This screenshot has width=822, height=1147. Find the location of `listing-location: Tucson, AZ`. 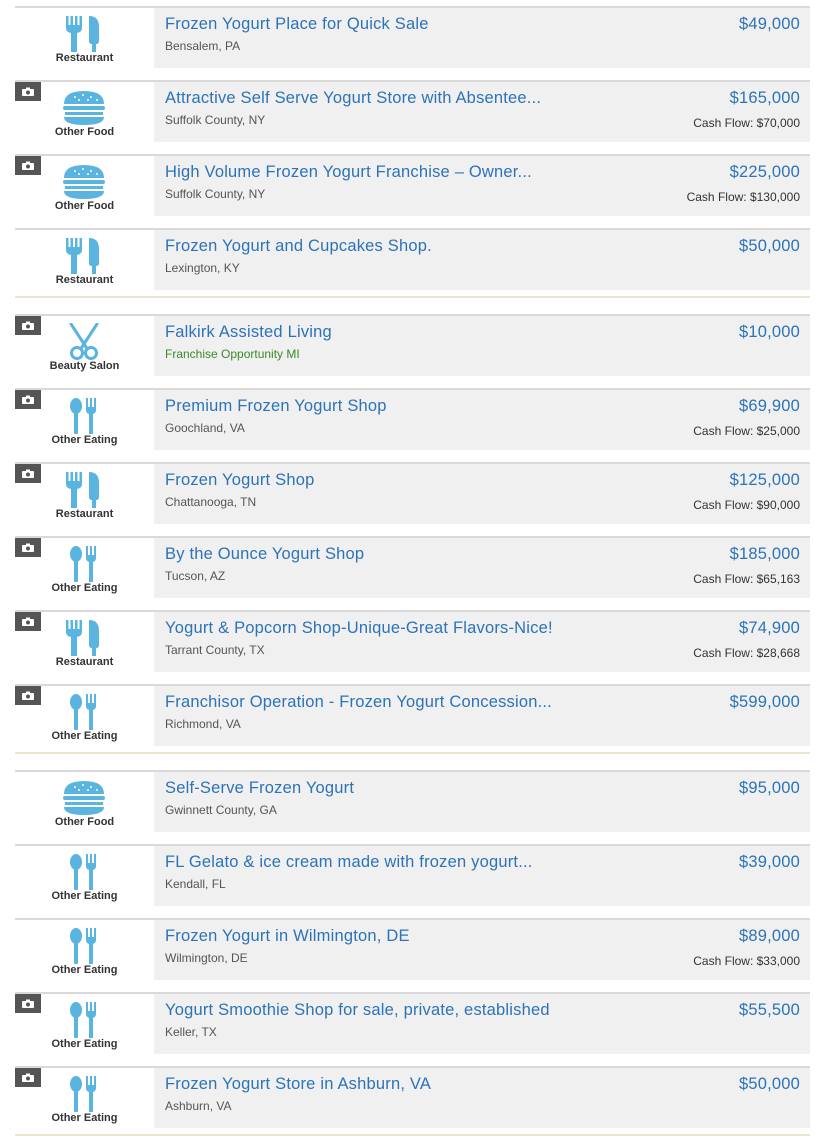

listing-location: Tucson, AZ is located at coordinates (195, 576).